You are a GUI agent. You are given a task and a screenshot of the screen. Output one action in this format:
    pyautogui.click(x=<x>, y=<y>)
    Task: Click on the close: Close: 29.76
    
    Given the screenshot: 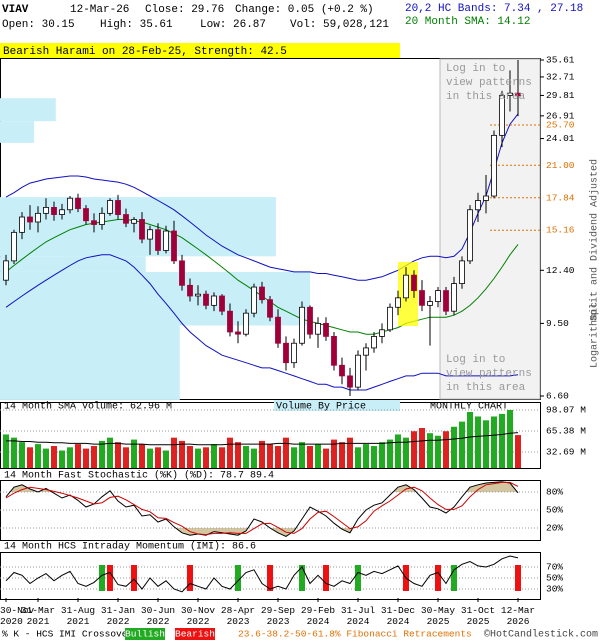 What is the action you would take?
    pyautogui.click(x=184, y=10)
    